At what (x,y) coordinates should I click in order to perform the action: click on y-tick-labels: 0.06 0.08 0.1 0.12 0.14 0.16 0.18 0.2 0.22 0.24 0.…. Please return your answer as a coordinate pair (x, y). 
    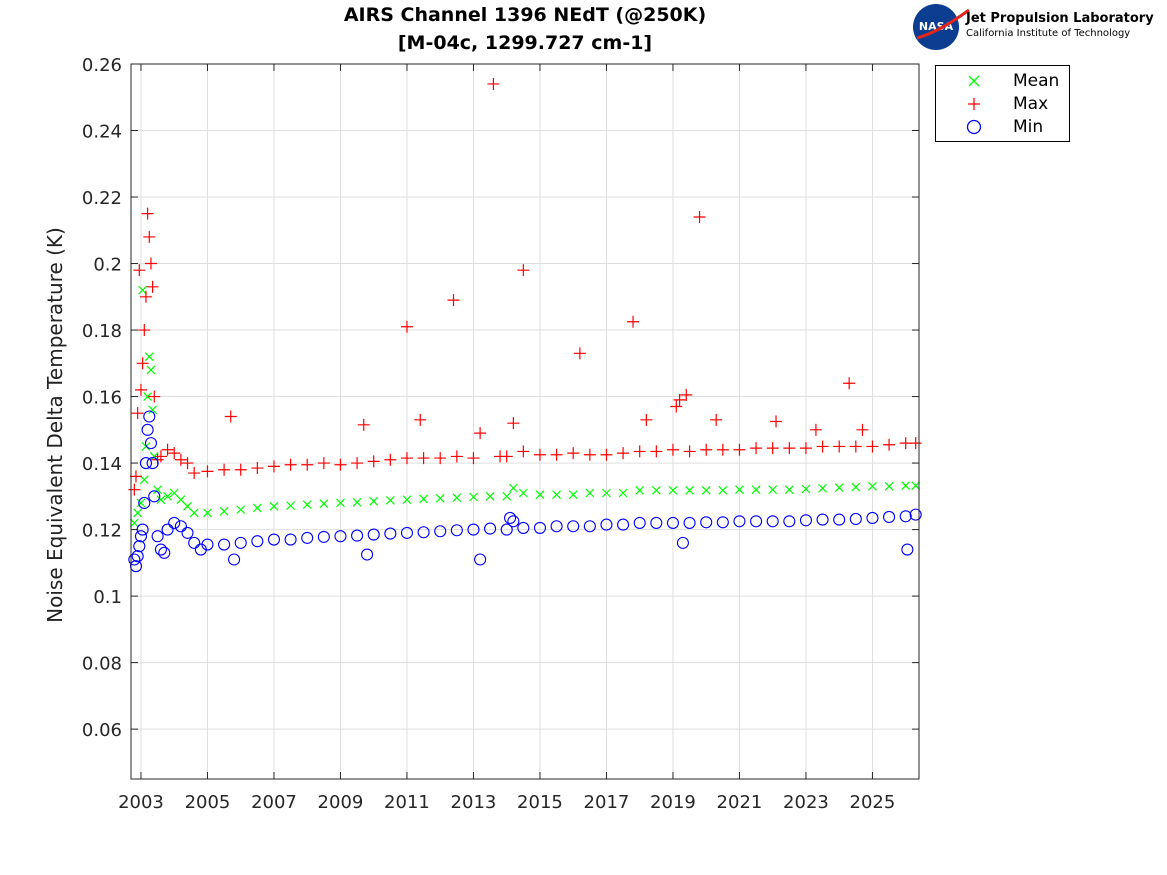
    Looking at the image, I should click on (102, 398).